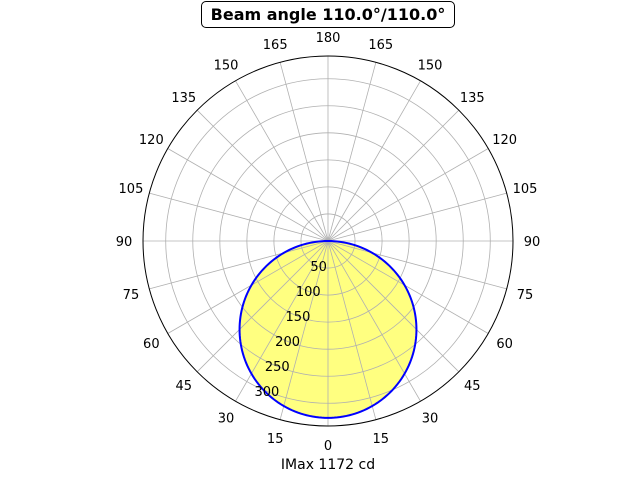  I want to click on angle-tick-label: 180, so click(328, 38).